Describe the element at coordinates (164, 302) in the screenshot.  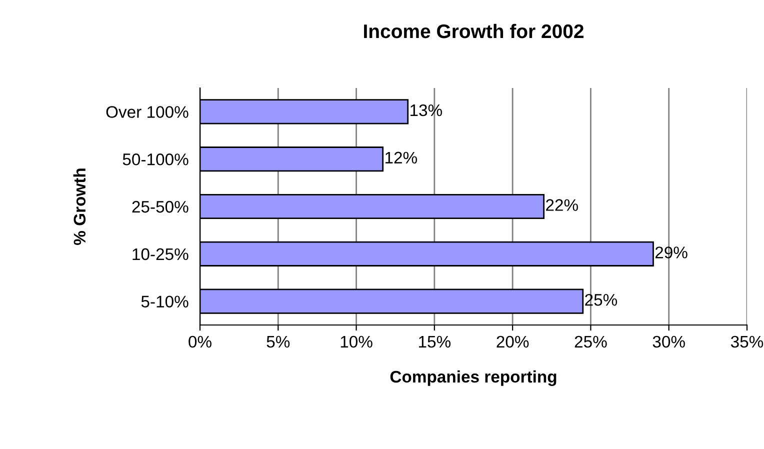
I see `y-tick-label: 5-10%` at that location.